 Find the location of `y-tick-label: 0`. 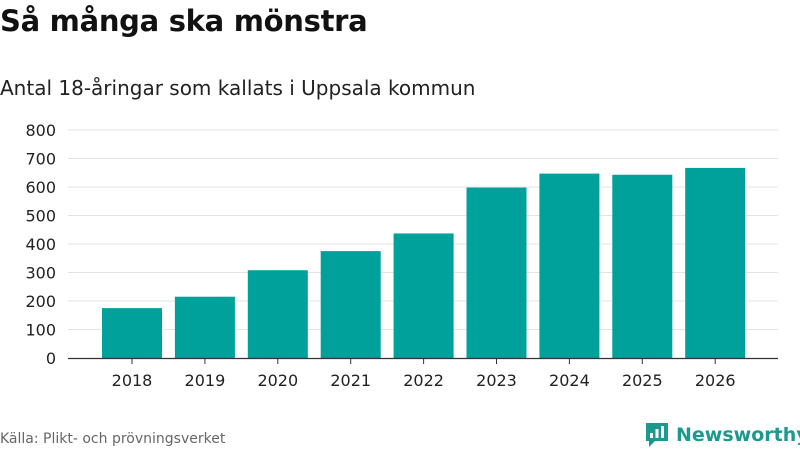

y-tick-label: 0 is located at coordinates (51, 358).